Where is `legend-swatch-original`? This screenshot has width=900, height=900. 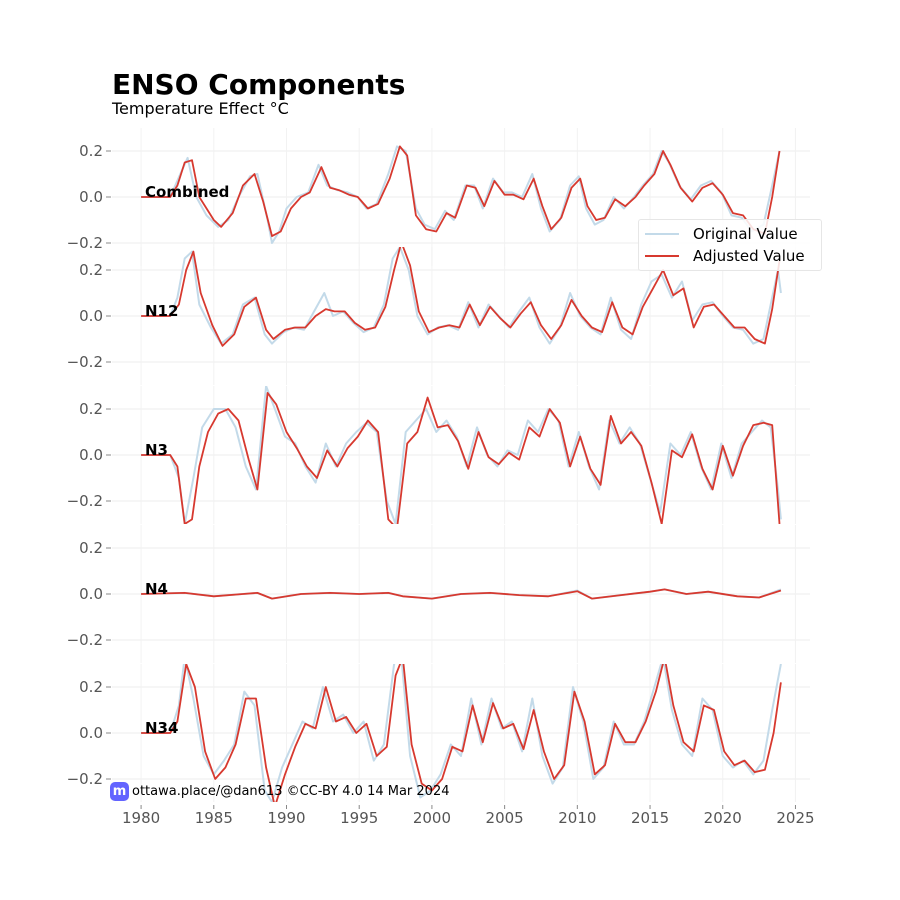
legend-swatch-original is located at coordinates (662, 234).